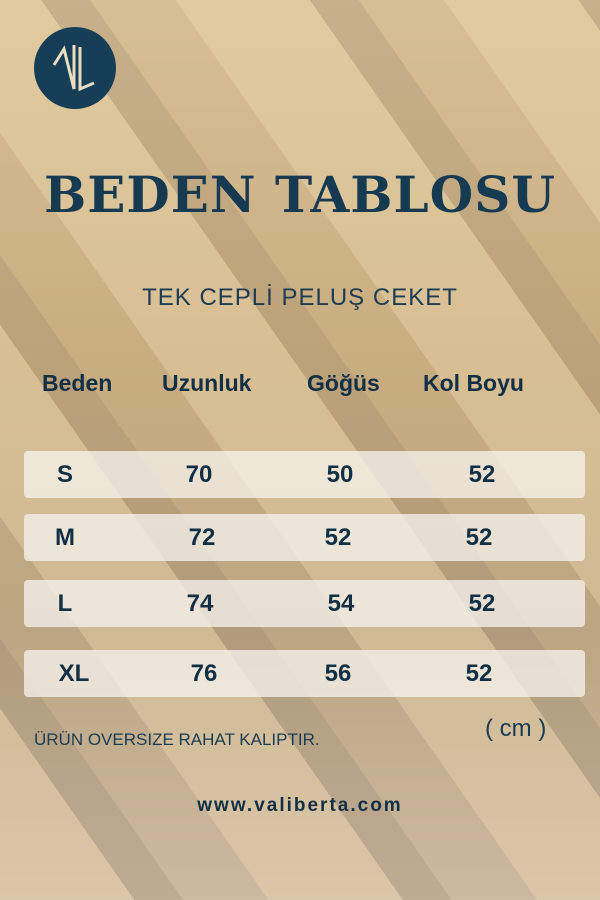 Image resolution: width=600 pixels, height=900 pixels. What do you see at coordinates (341, 603) in the screenshot?
I see `chest-cell: 54` at bounding box center [341, 603].